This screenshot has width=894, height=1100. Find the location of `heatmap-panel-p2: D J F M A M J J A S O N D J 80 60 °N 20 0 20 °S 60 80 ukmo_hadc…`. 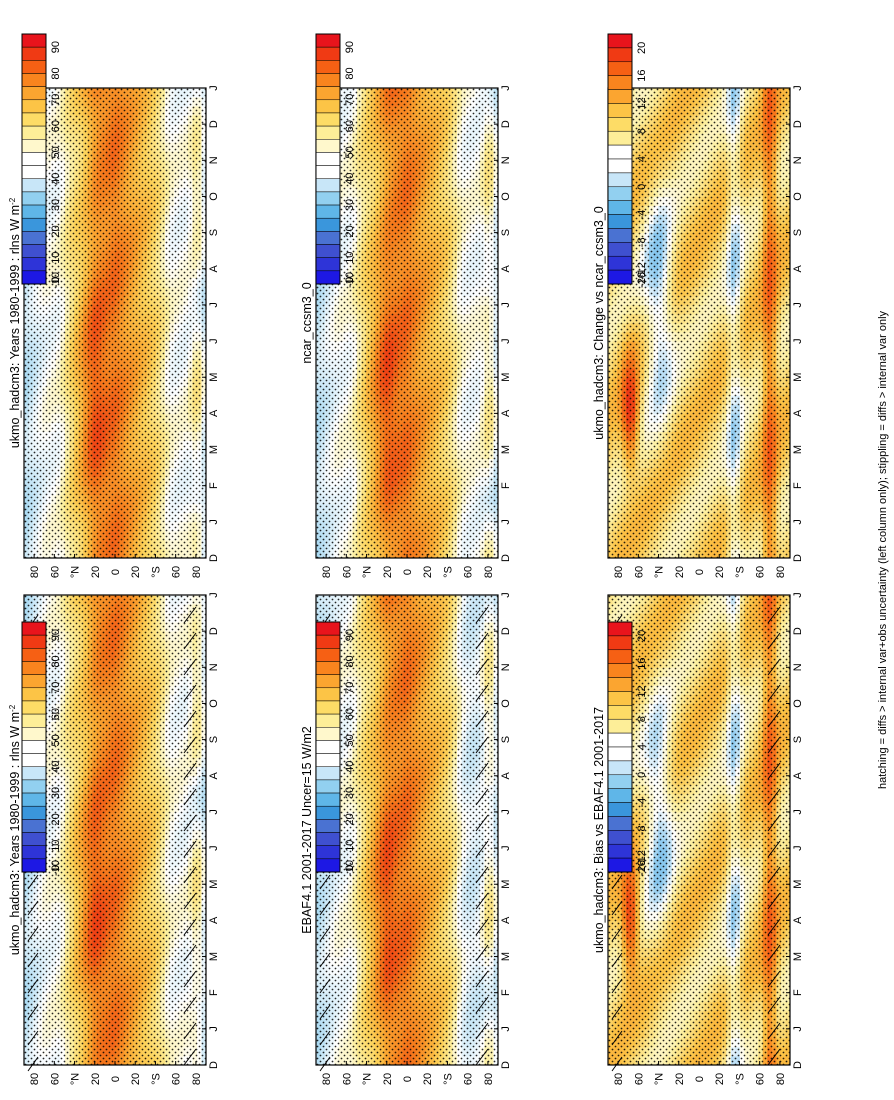

heatmap-panel-p2: D J F M A M J J A S O N D J 80 60 °N 20 0 20 °S 60 80 ukmo_hadc… is located at coordinates (114, 331).